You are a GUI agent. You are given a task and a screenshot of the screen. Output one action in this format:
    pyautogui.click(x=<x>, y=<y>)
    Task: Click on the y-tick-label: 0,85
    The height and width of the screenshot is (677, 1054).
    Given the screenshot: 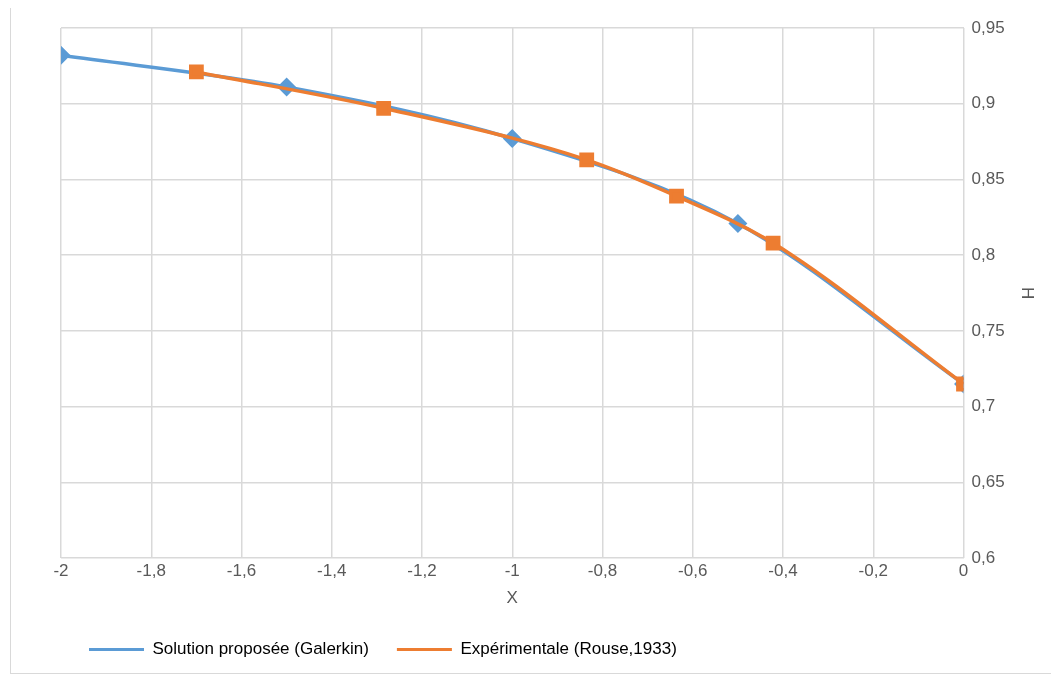 What is the action you would take?
    pyautogui.click(x=988, y=179)
    